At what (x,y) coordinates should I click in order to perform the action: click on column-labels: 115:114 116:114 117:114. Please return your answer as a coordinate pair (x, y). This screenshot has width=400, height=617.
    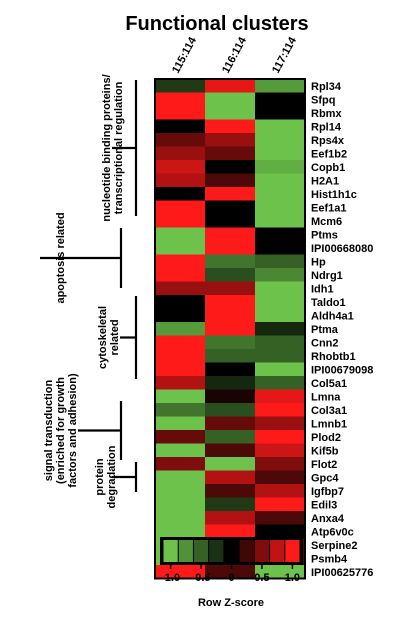
    Looking at the image, I should click on (234, 54).